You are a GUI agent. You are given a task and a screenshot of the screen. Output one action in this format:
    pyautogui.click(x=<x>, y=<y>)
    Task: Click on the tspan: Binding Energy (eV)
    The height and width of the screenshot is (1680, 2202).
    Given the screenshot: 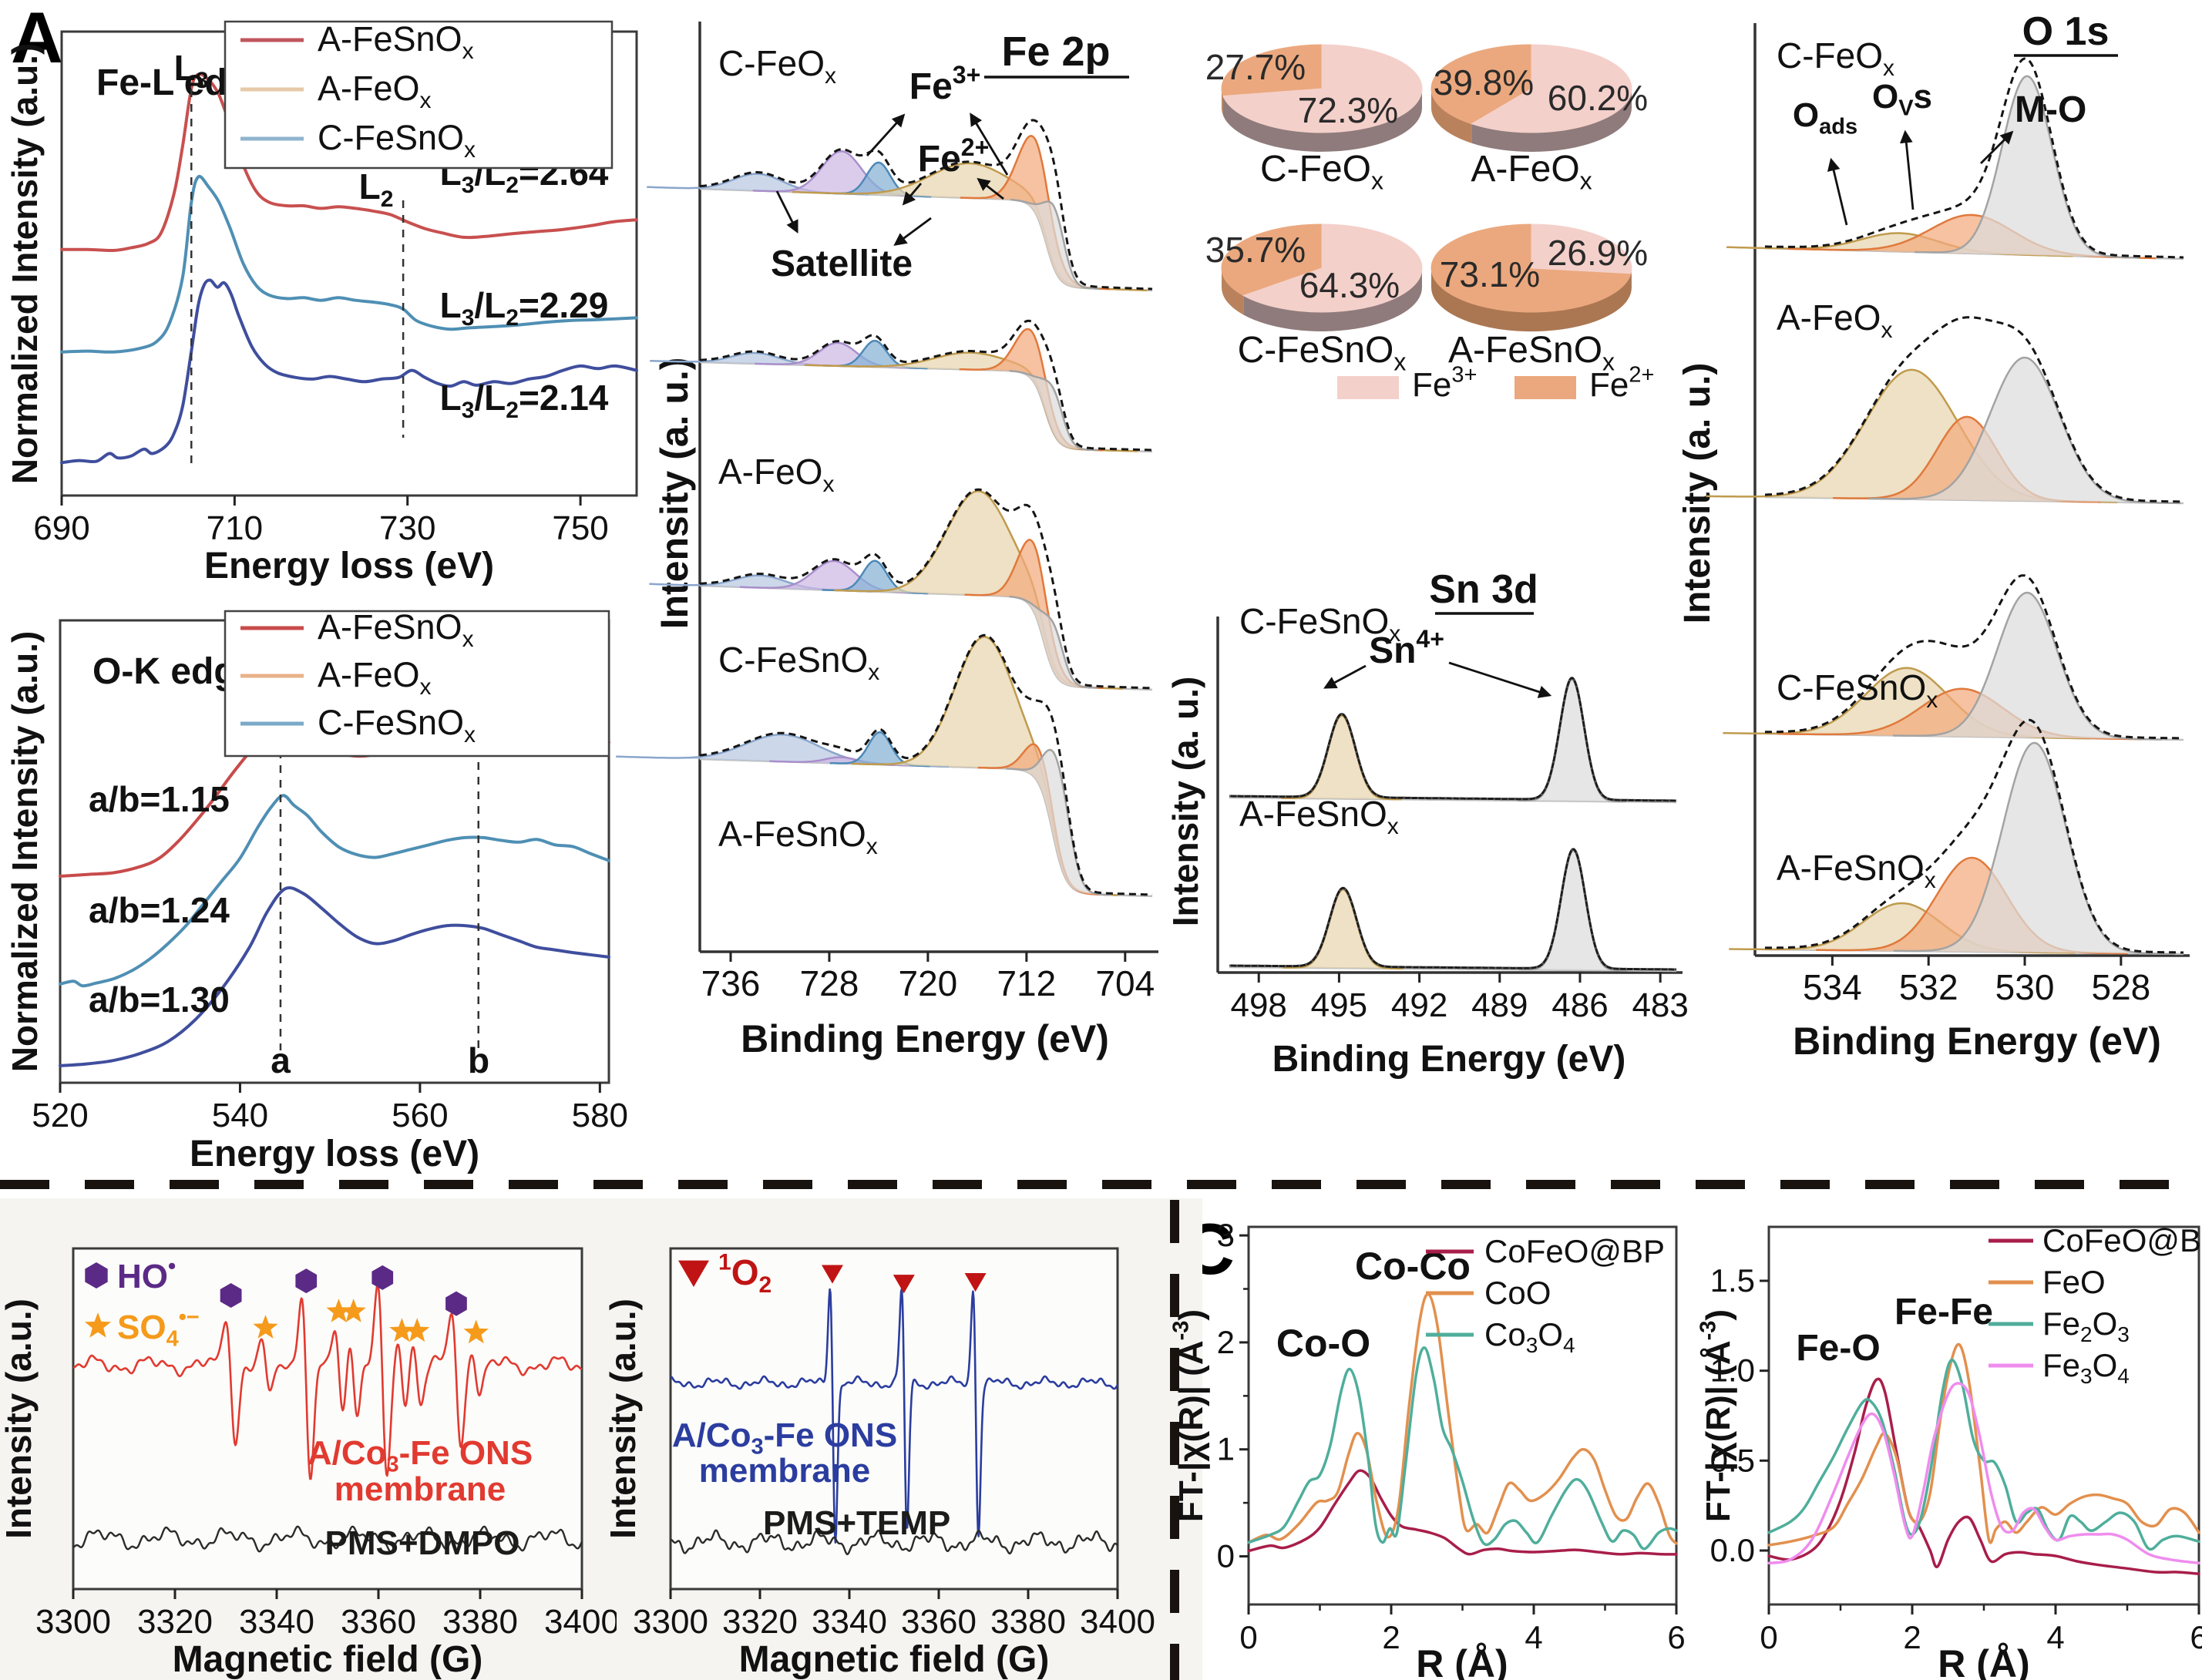 What is the action you would take?
    pyautogui.click(x=925, y=1038)
    